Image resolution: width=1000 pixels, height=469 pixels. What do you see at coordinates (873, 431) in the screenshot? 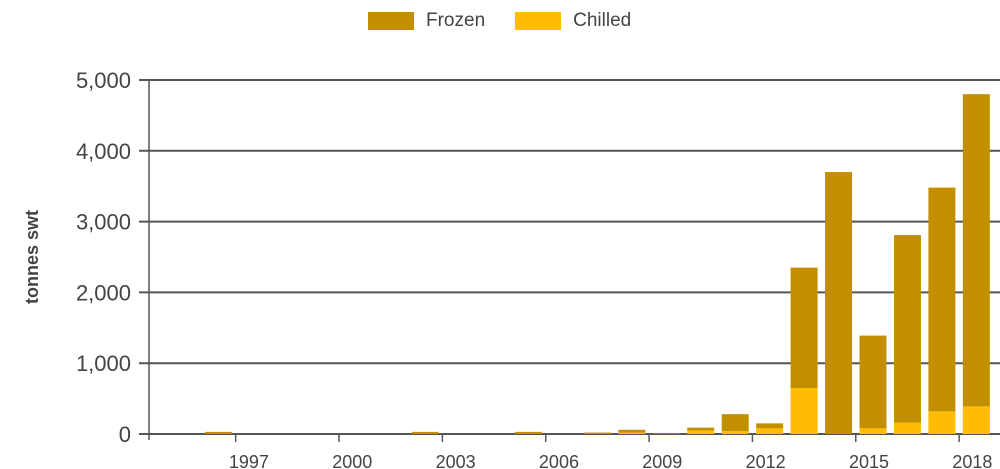
I see `bar-chilled-2015` at bounding box center [873, 431].